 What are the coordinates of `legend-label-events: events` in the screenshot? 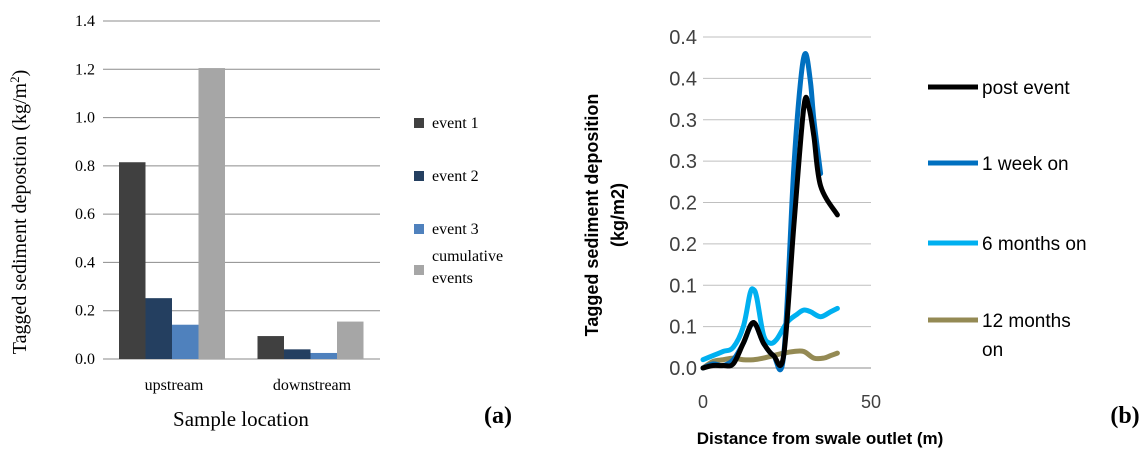 It's located at (452, 278).